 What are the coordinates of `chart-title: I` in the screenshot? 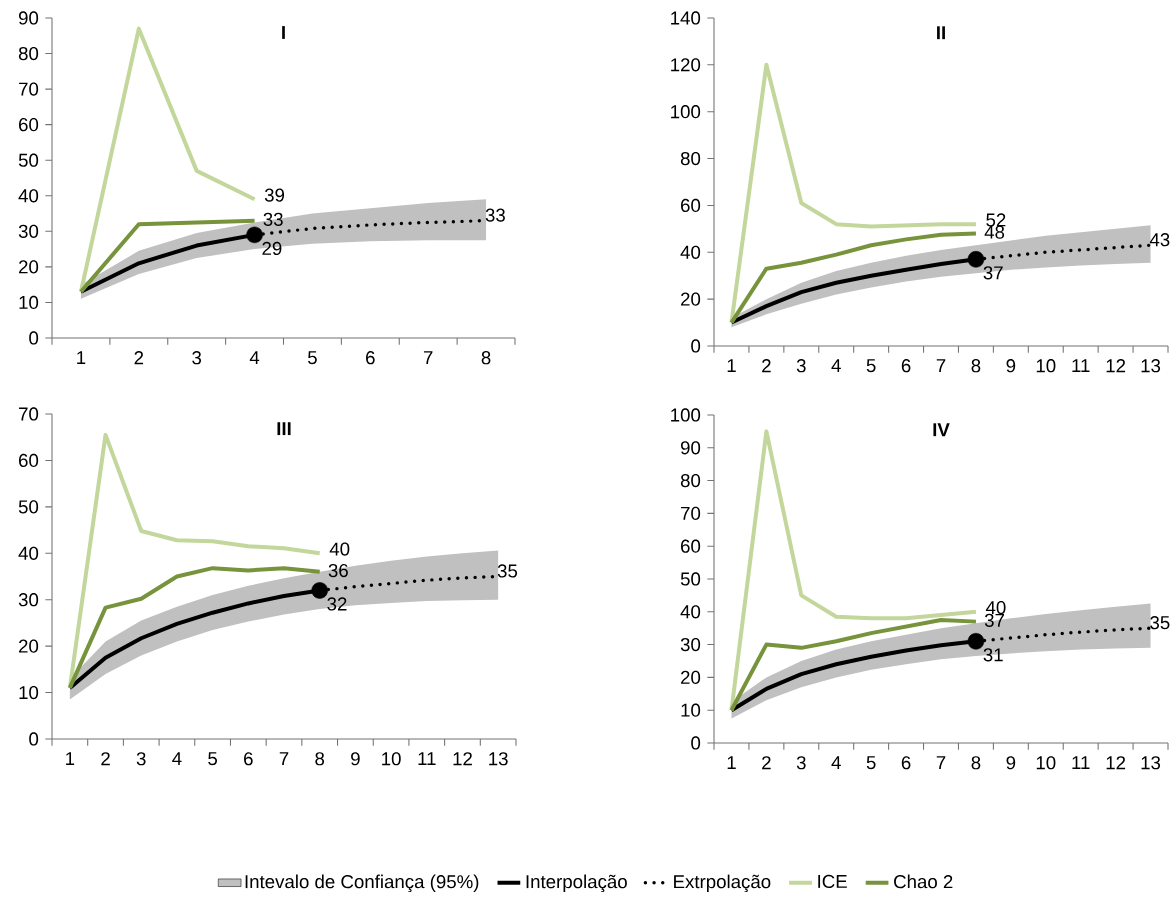 It's located at (283, 32).